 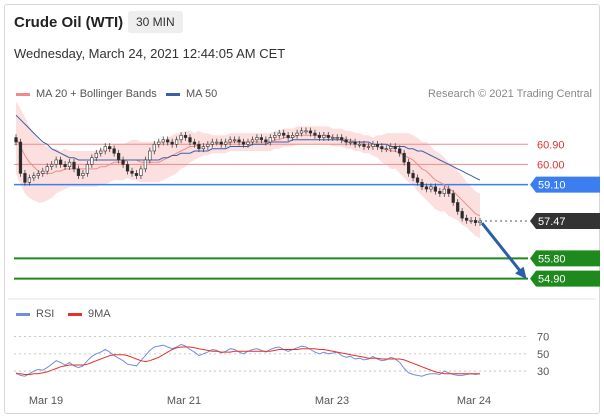 I want to click on rsi-tick-70: 70, so click(x=543, y=338).